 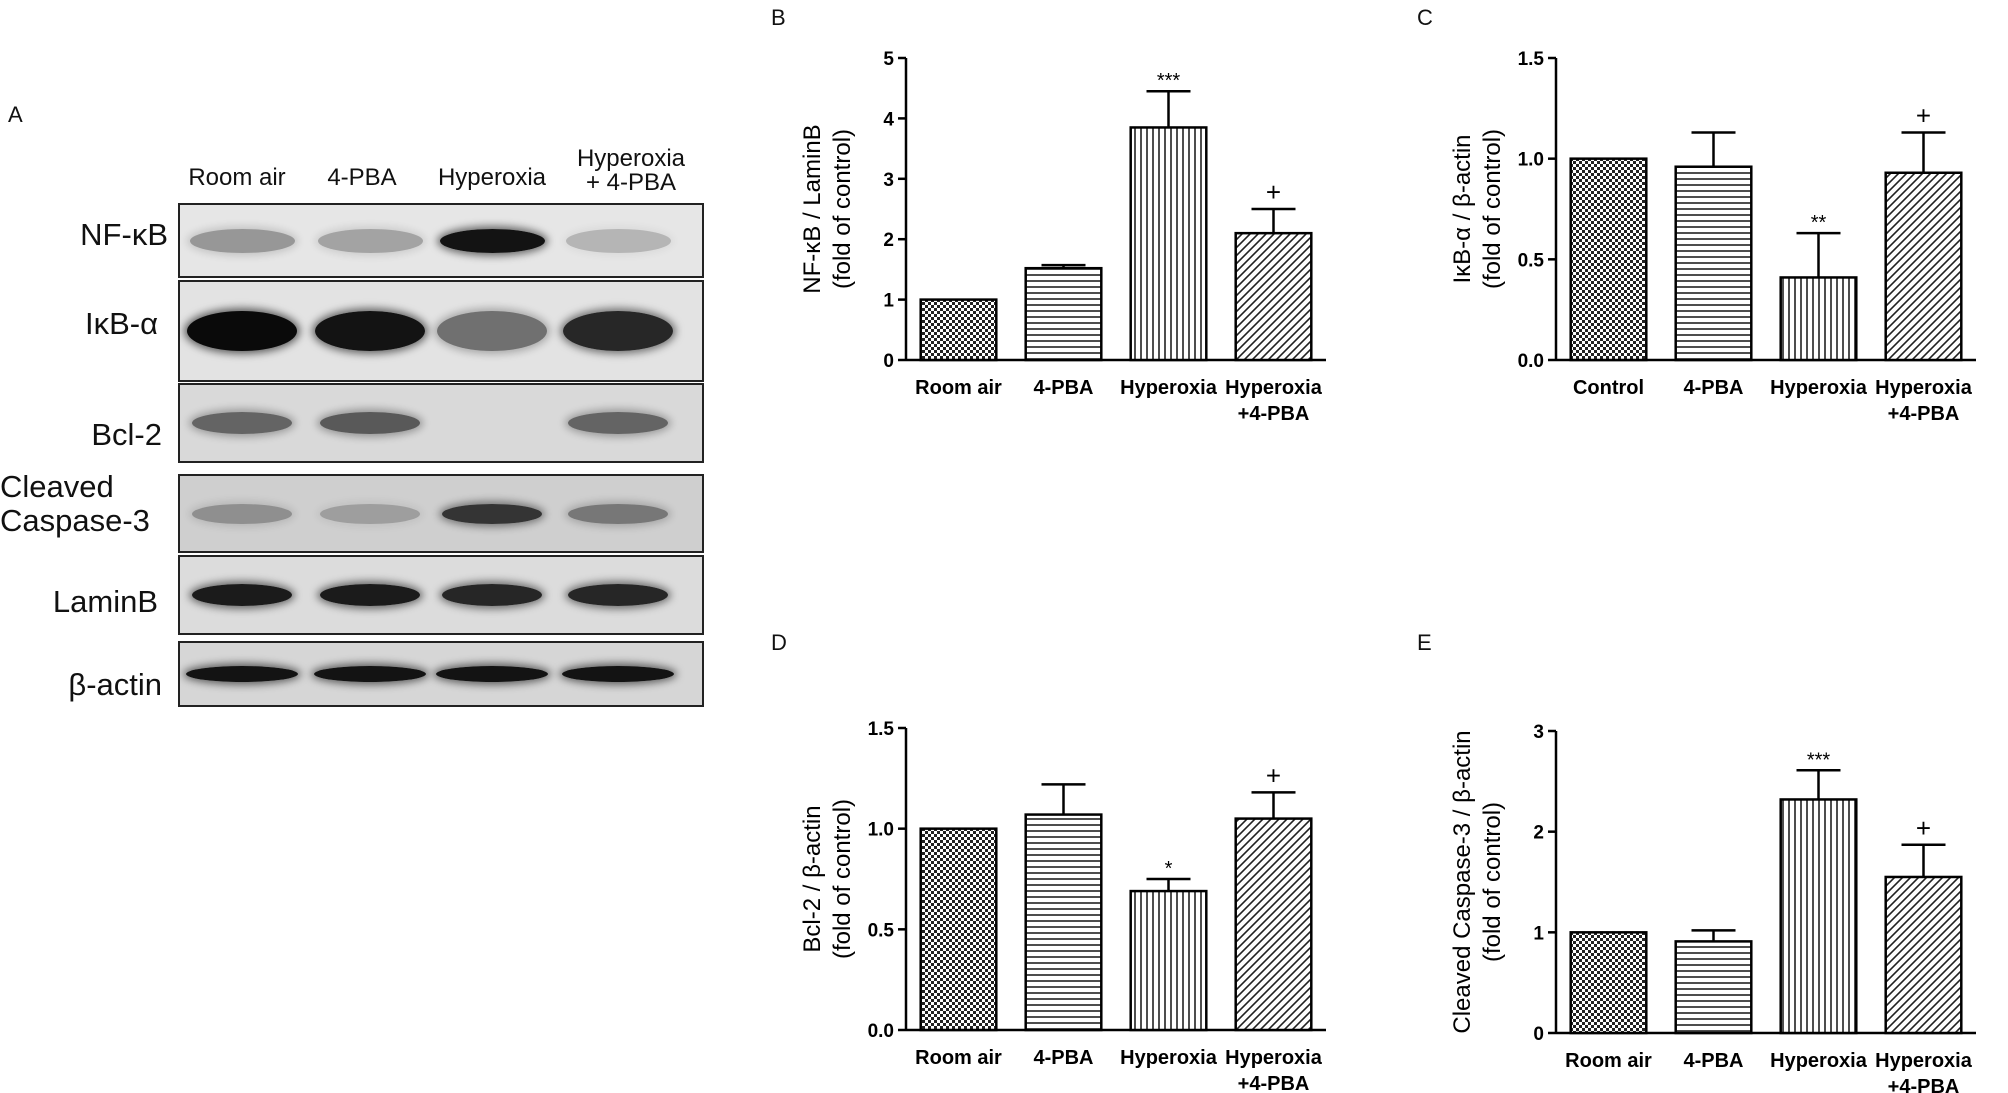 What do you see at coordinates (1424, 642) in the screenshot?
I see `panel-letter-e: E` at bounding box center [1424, 642].